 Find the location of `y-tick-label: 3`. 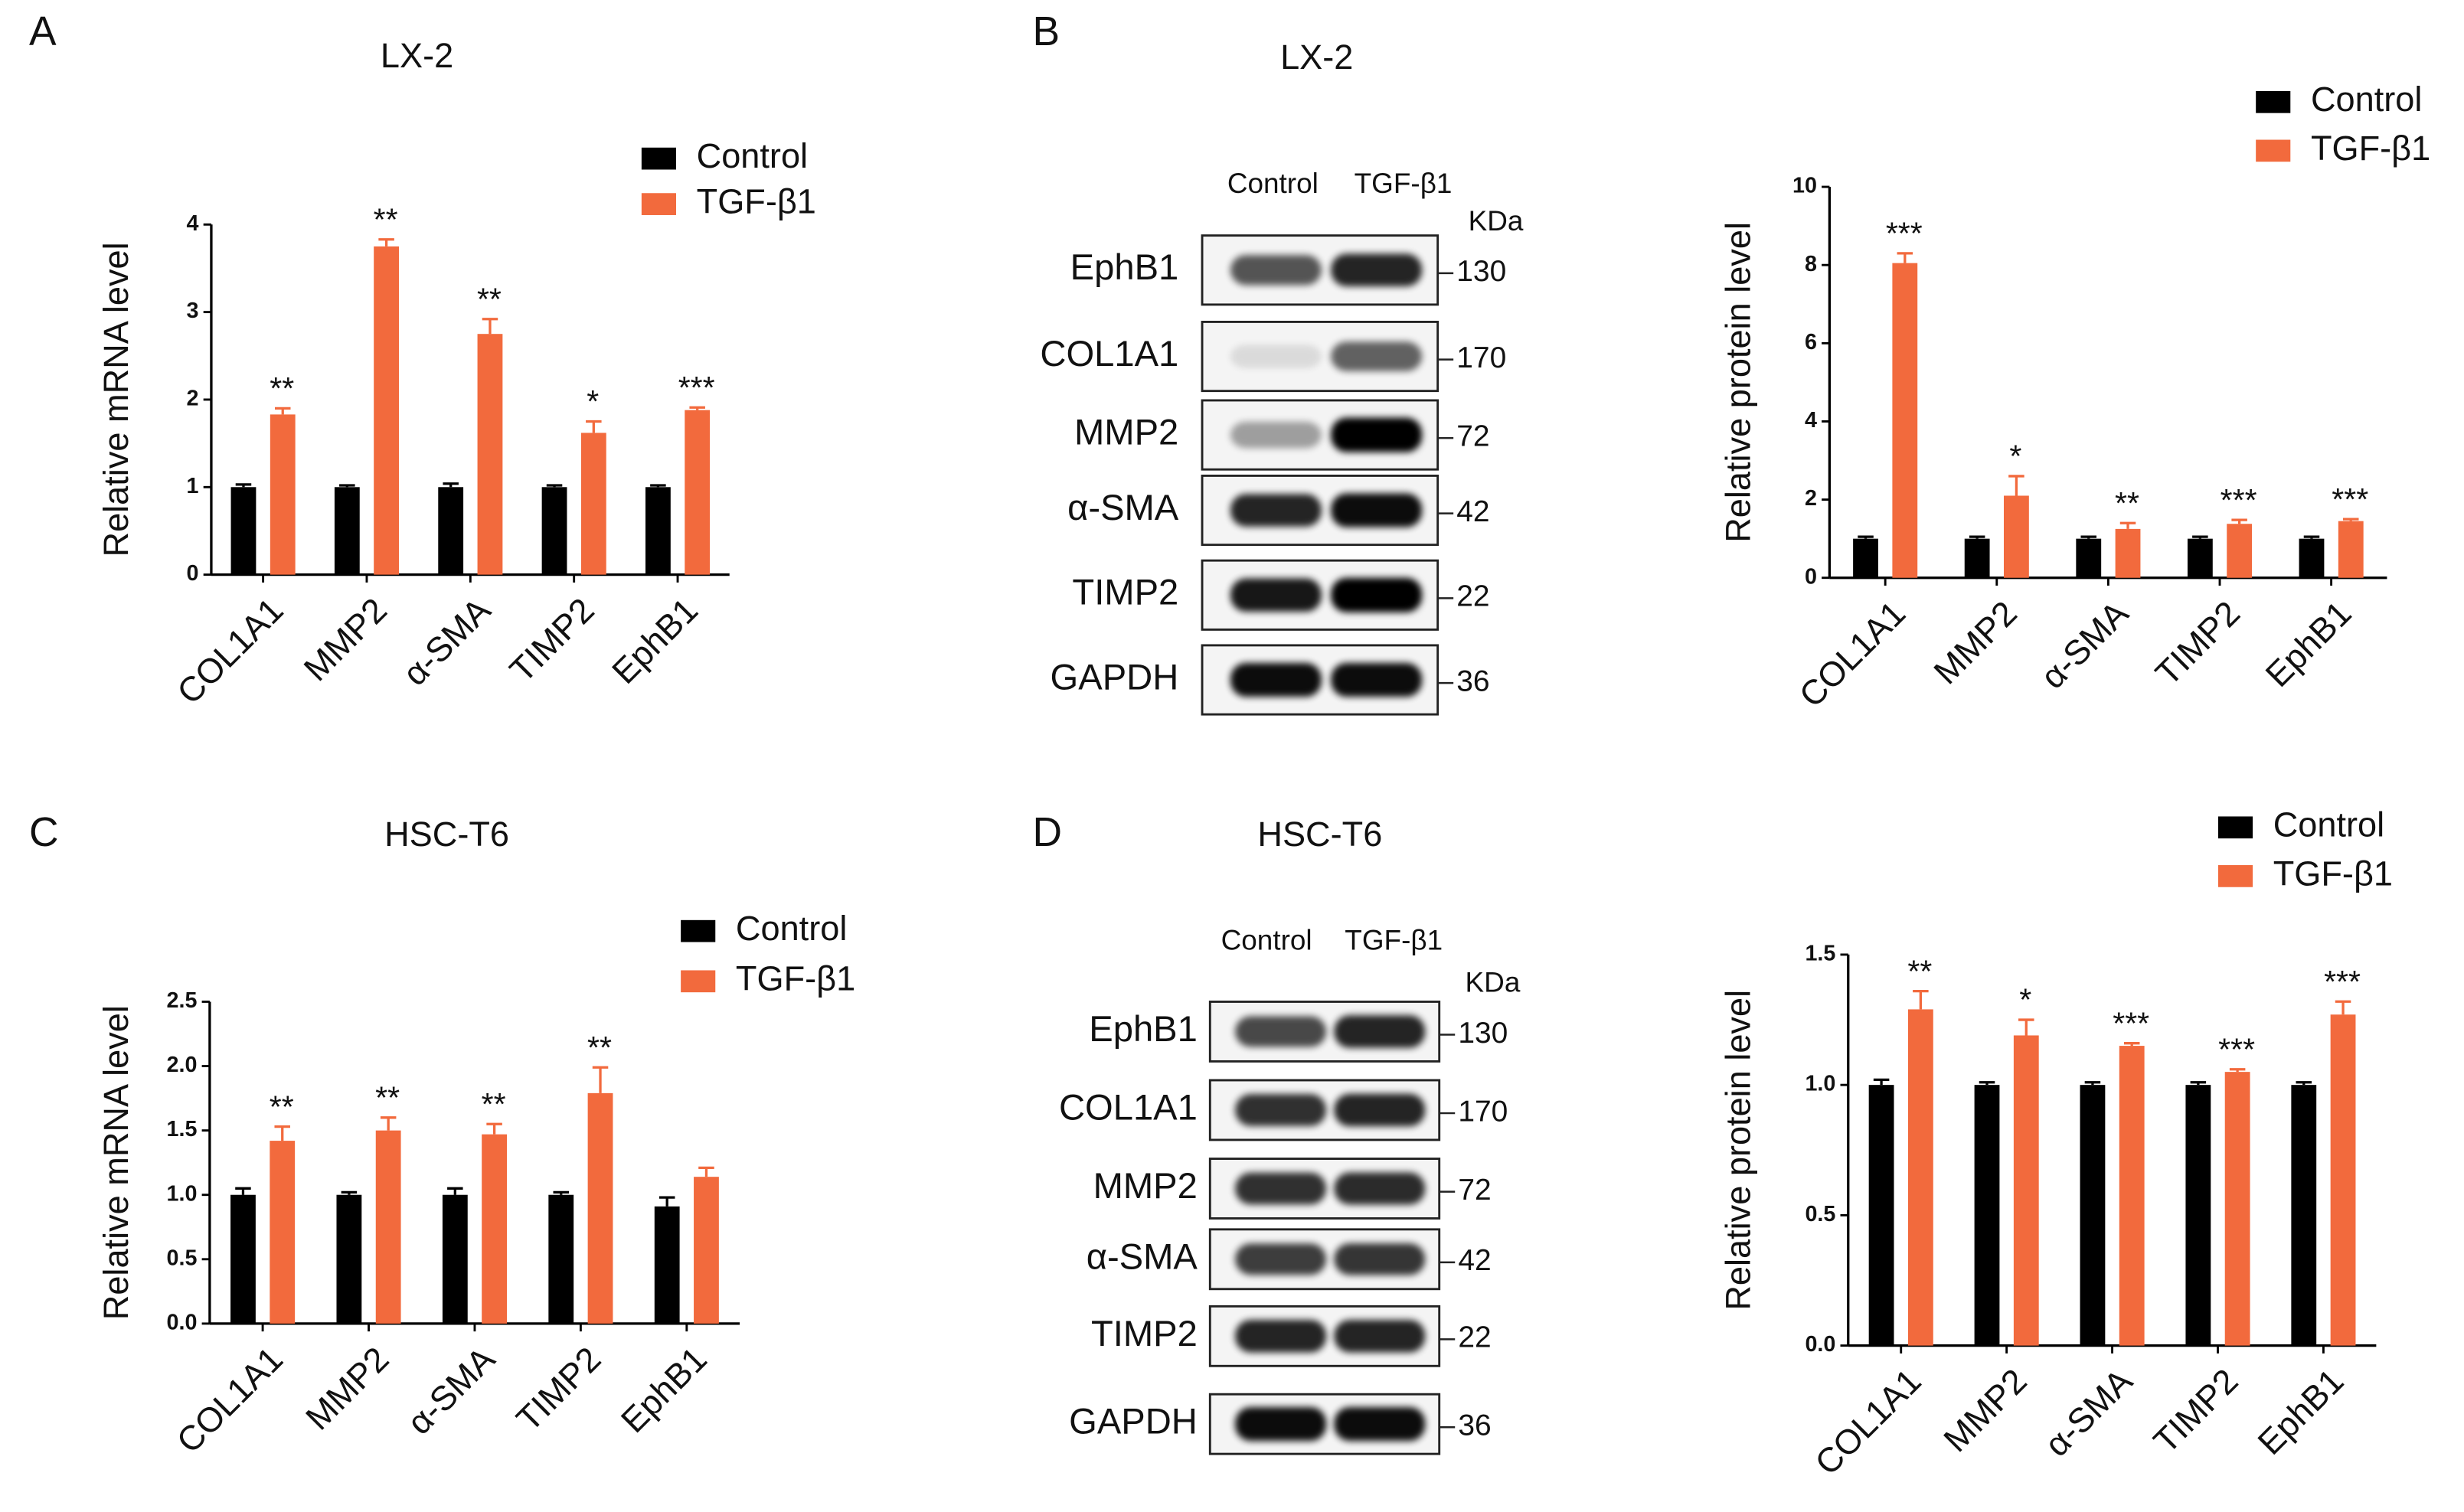

y-tick-label: 3 is located at coordinates (193, 311).